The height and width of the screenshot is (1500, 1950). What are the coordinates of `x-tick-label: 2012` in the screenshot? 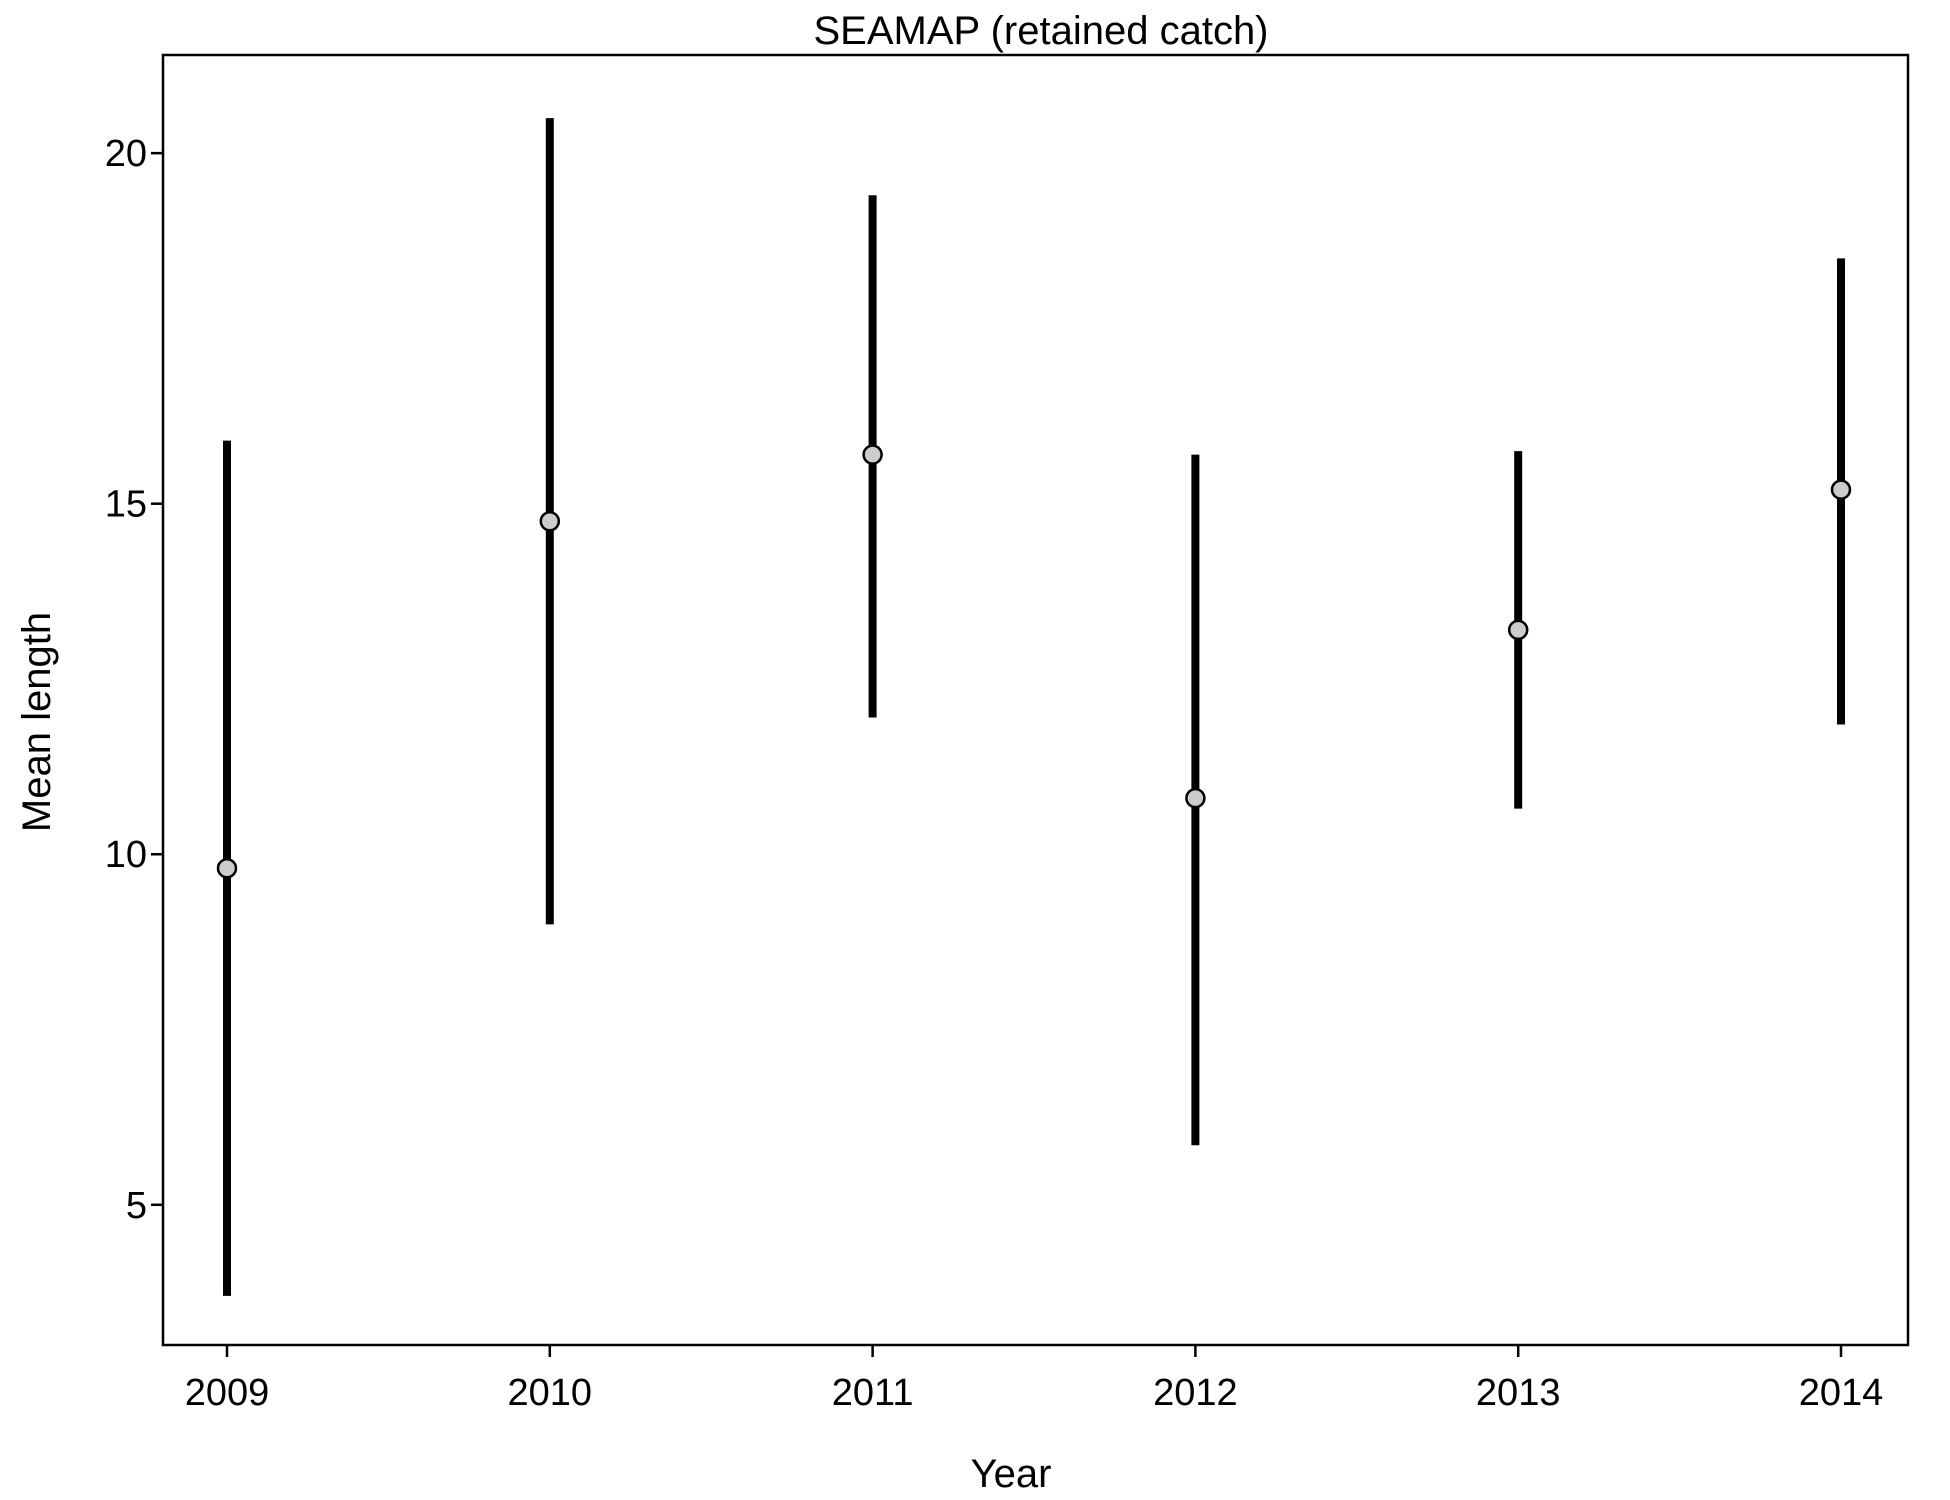 It's located at (1195, 1393).